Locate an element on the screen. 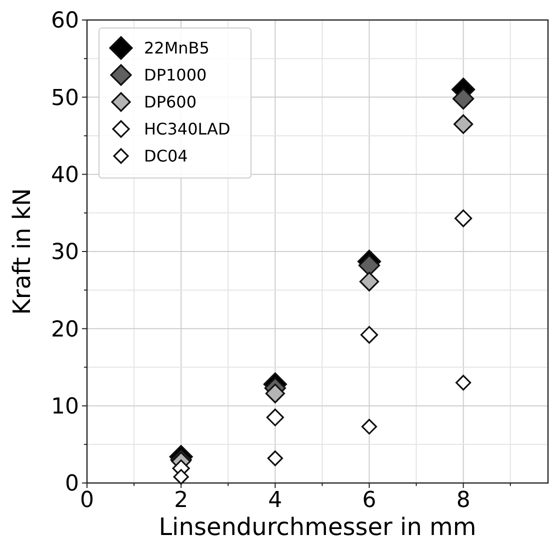  y-tick-label: 50 is located at coordinates (65, 98).